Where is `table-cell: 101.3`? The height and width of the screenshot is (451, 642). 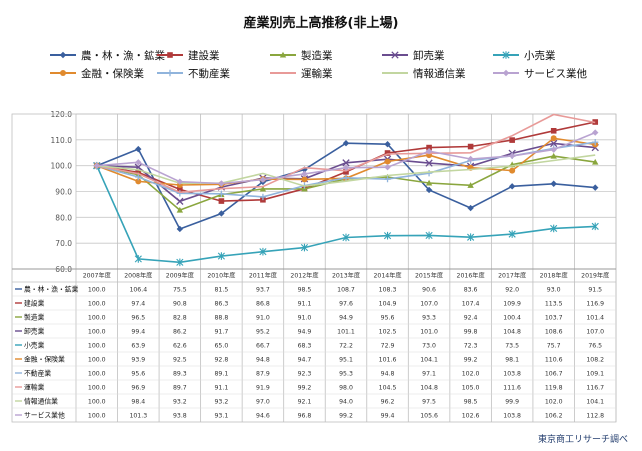
table-cell: 101.3 is located at coordinates (138, 415).